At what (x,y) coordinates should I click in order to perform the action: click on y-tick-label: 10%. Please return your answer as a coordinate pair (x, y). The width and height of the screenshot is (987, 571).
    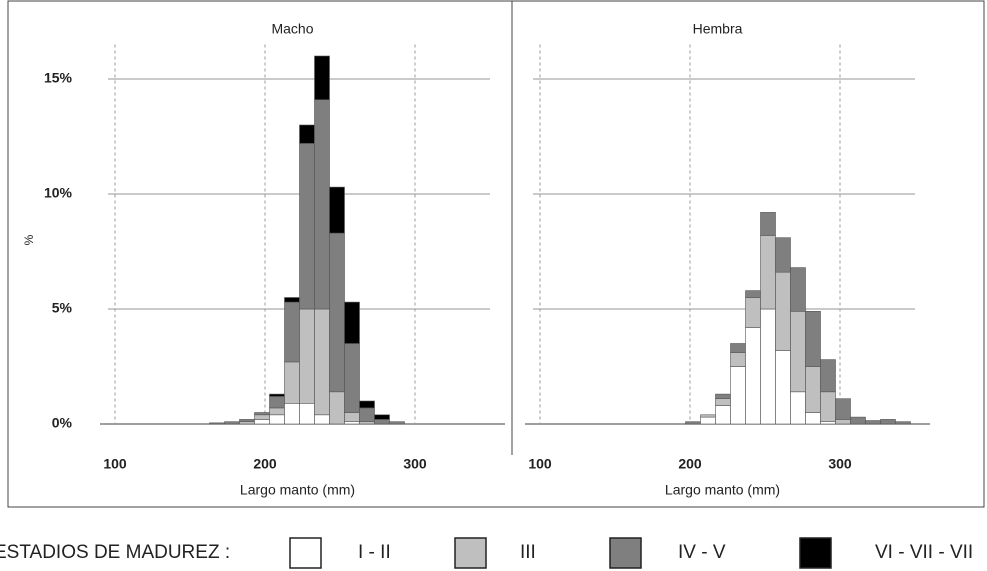
    Looking at the image, I should click on (58, 193).